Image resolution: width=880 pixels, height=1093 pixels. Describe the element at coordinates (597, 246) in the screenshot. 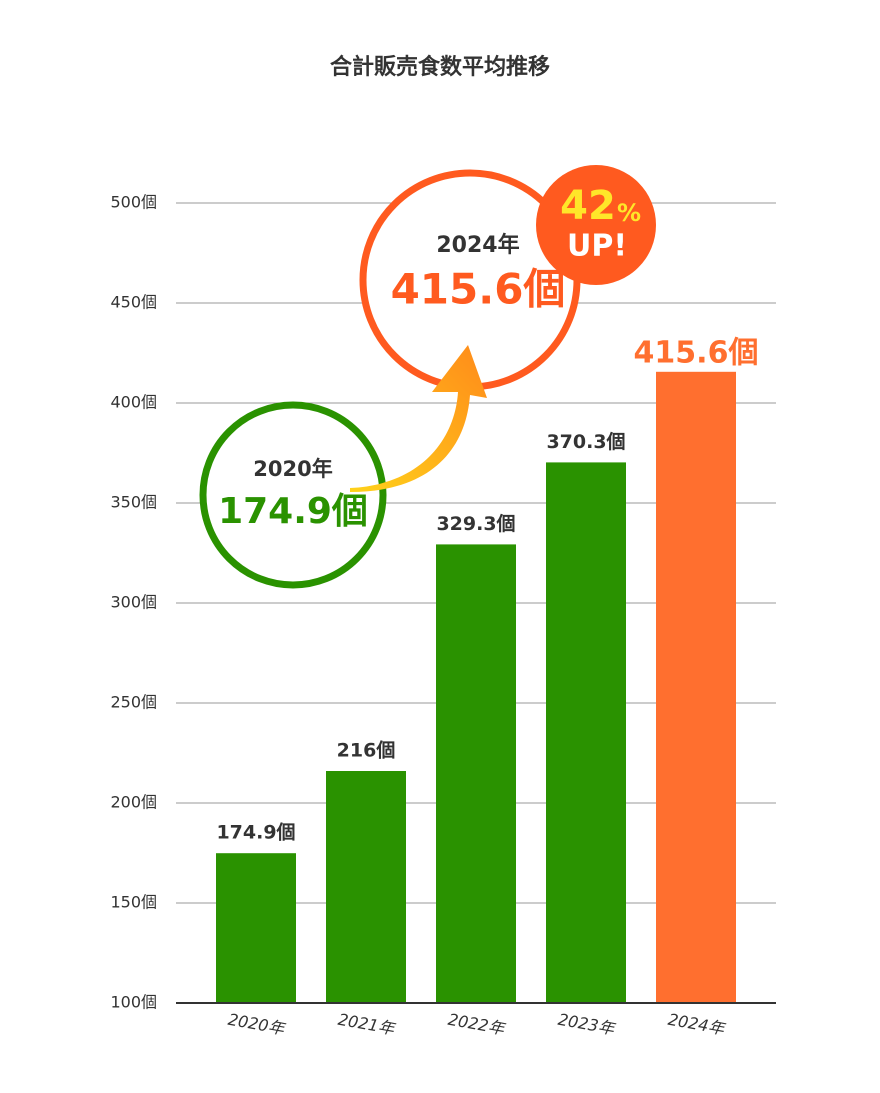

I see `growth-label: UP!` at that location.